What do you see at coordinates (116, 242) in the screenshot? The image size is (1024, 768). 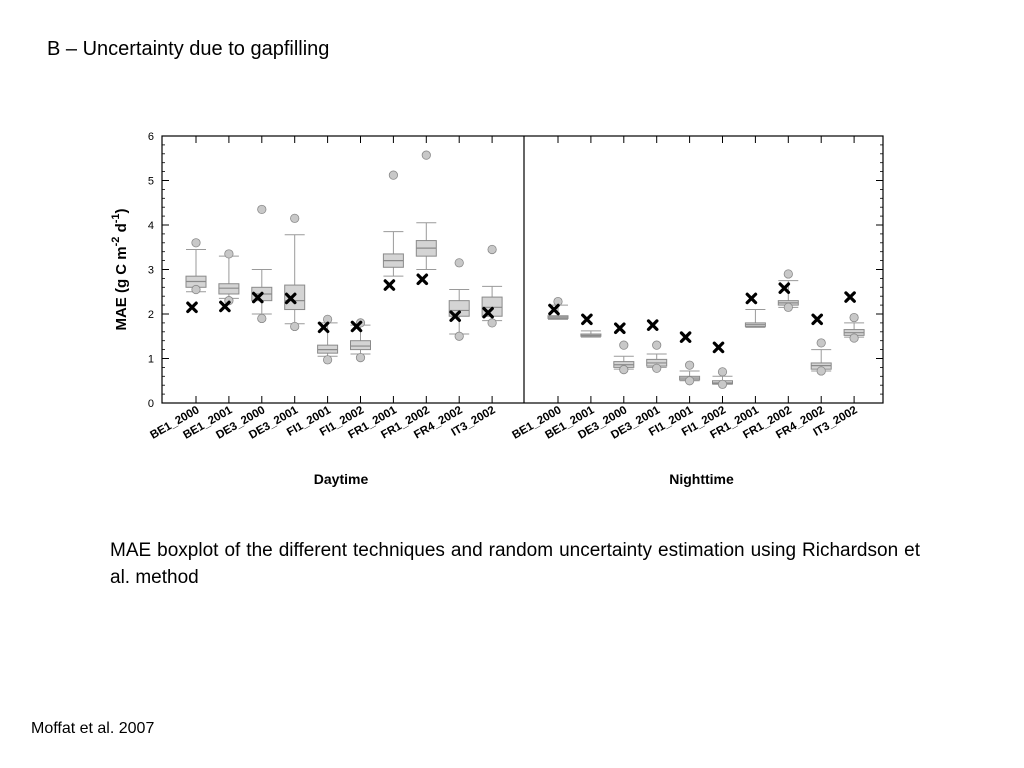 I see `y-axis-label-superscript: -2` at bounding box center [116, 242].